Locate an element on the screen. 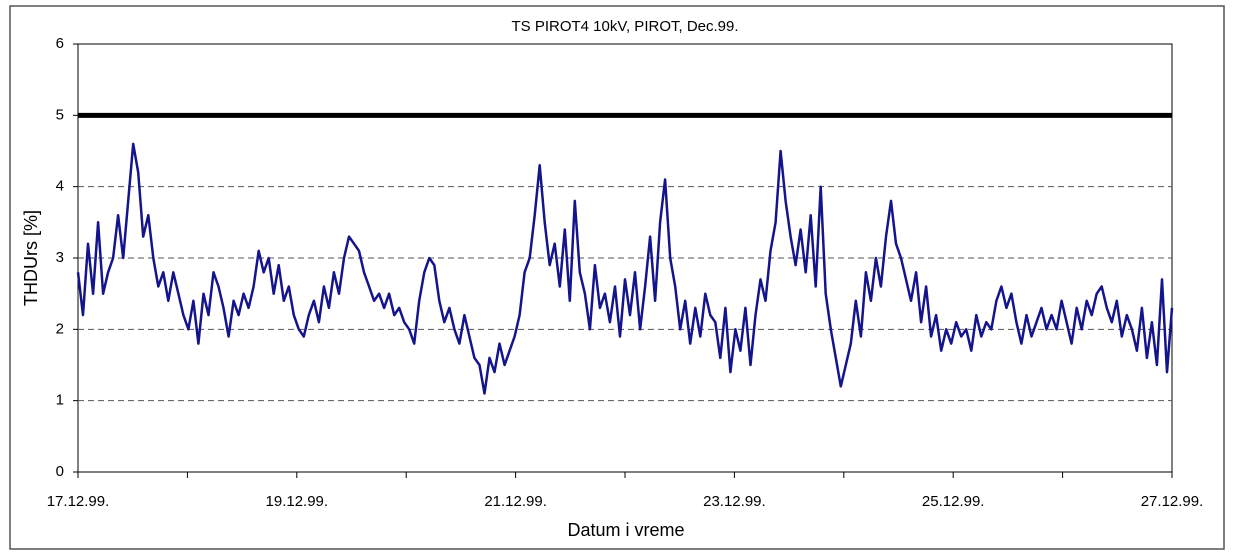 The height and width of the screenshot is (556, 1235). x-tick-label: 27.12.99. is located at coordinates (1172, 501).